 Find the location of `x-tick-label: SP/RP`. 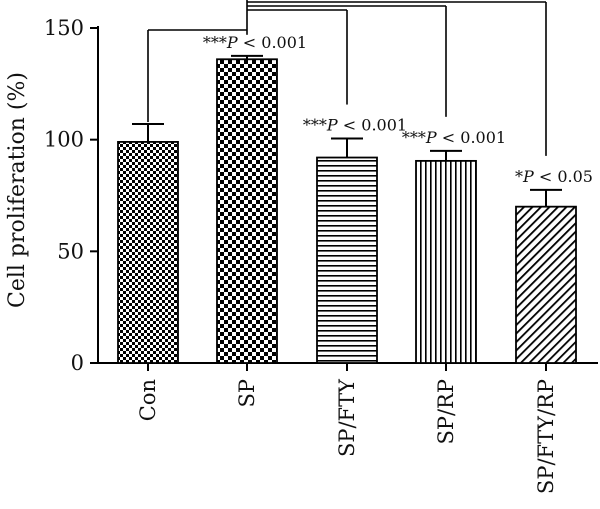

x-tick-label: SP/RP is located at coordinates (446, 412).